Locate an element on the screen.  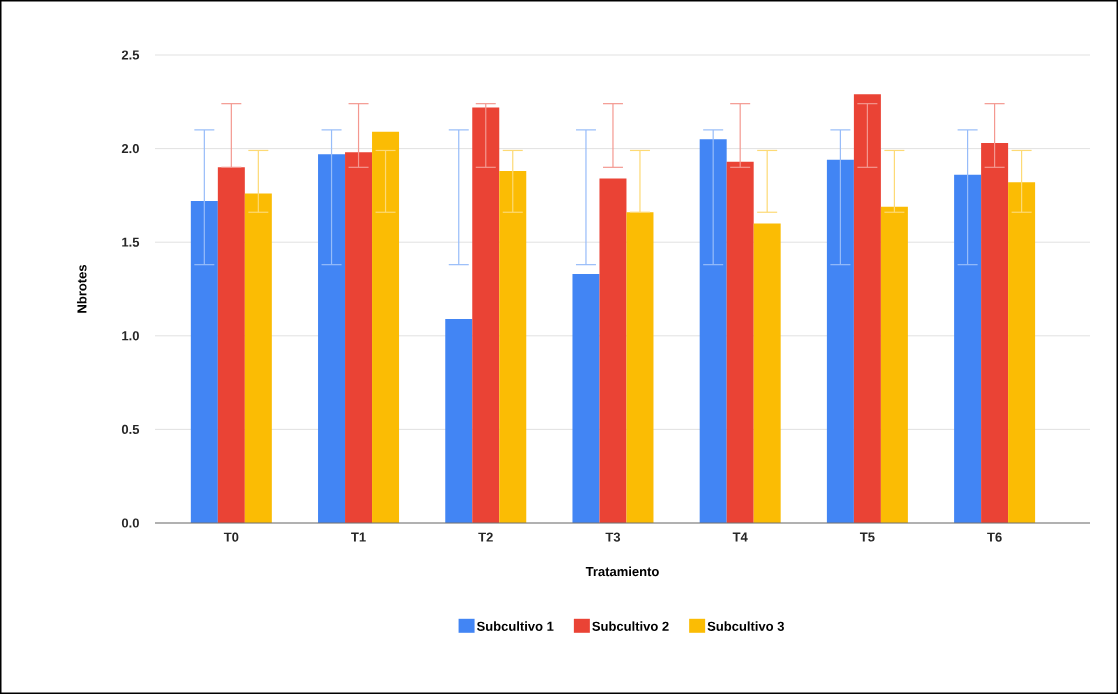
x-tick-label: T5 is located at coordinates (867, 537).